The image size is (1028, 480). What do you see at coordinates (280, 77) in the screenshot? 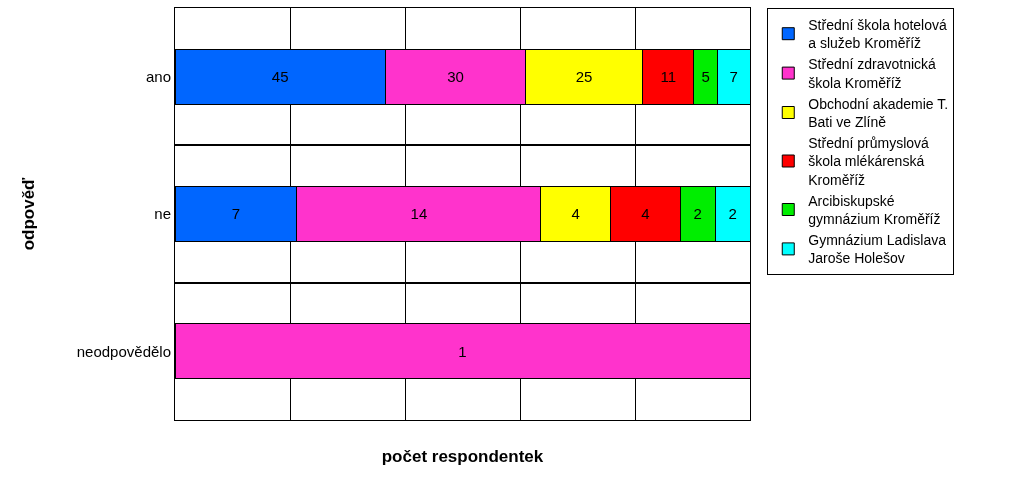
I see `data-label: 45` at bounding box center [280, 77].